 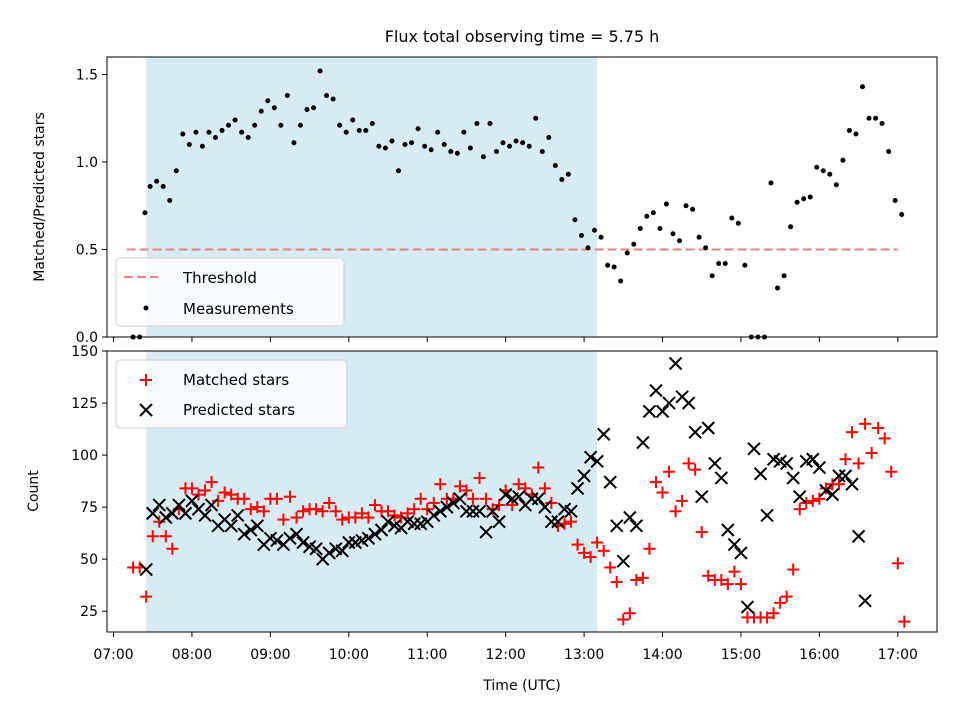 What do you see at coordinates (84, 404) in the screenshot?
I see `y-tick-label: 125` at bounding box center [84, 404].